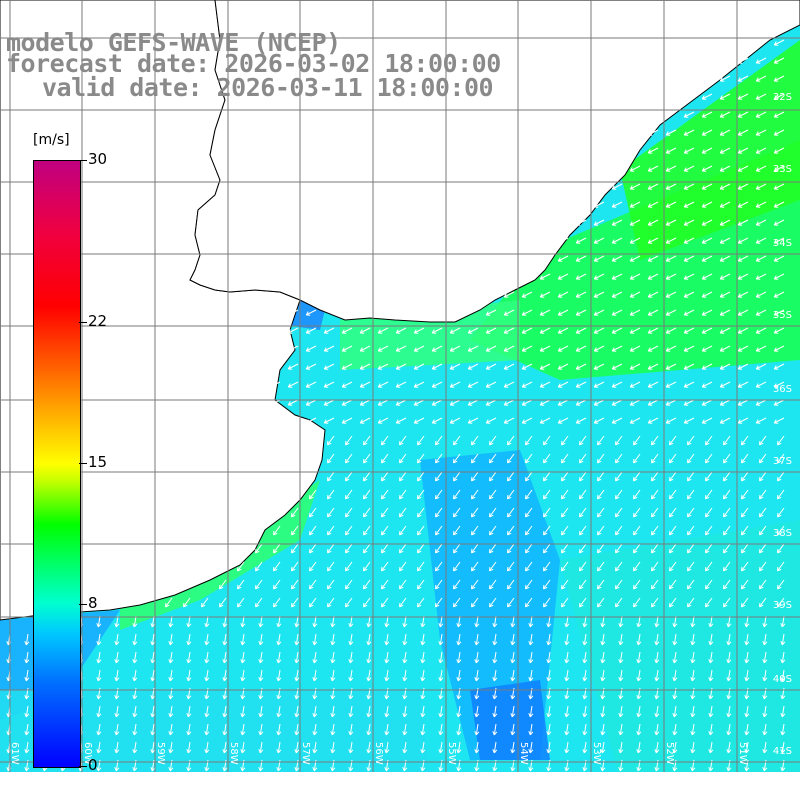 Image resolution: width=800 pixels, height=800 pixels. What do you see at coordinates (98, 462) in the screenshot?
I see `colorbar-tick-label: 15` at bounding box center [98, 462].